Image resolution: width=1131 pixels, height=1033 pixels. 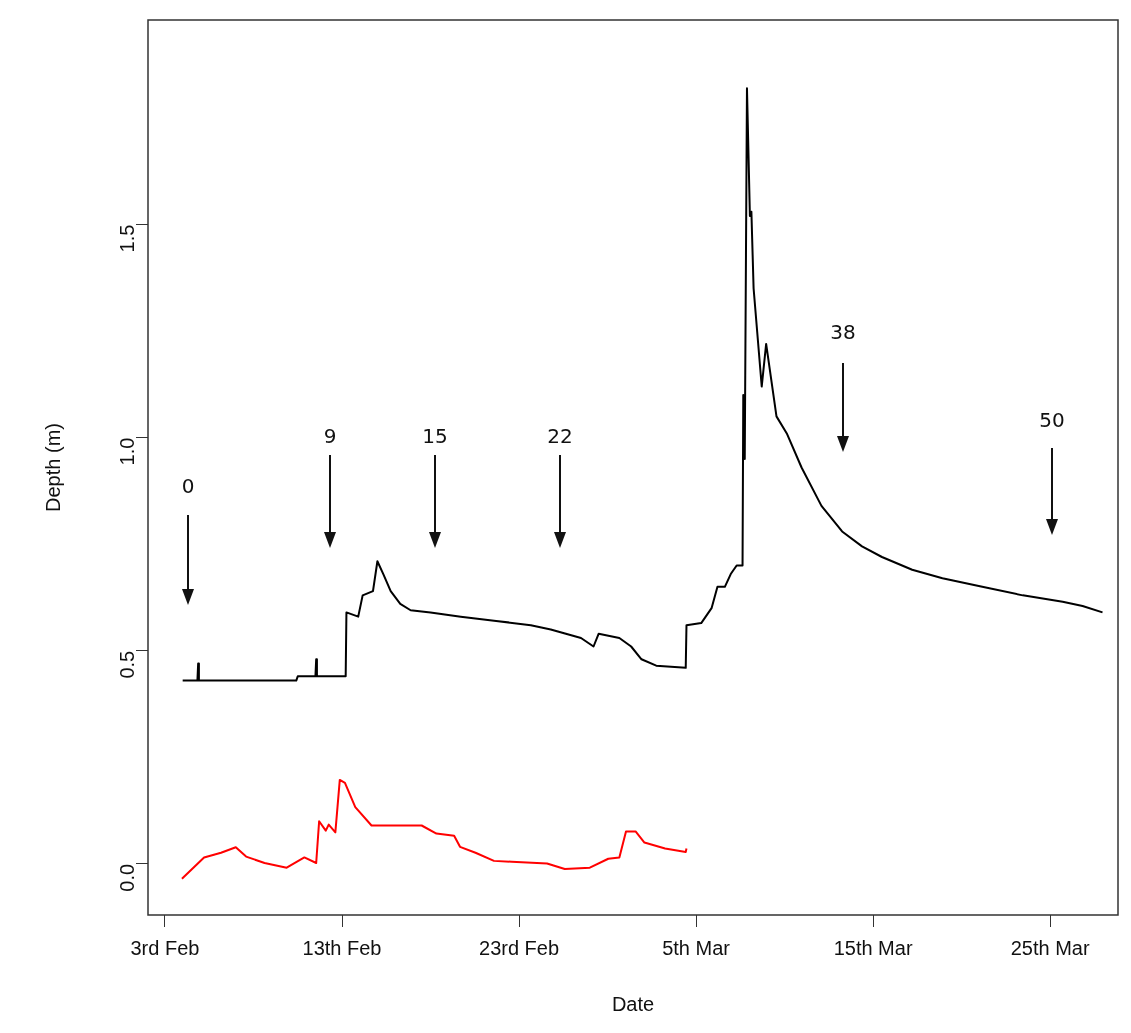 I want to click on x-tick-label: 5th Mar, so click(x=696, y=947).